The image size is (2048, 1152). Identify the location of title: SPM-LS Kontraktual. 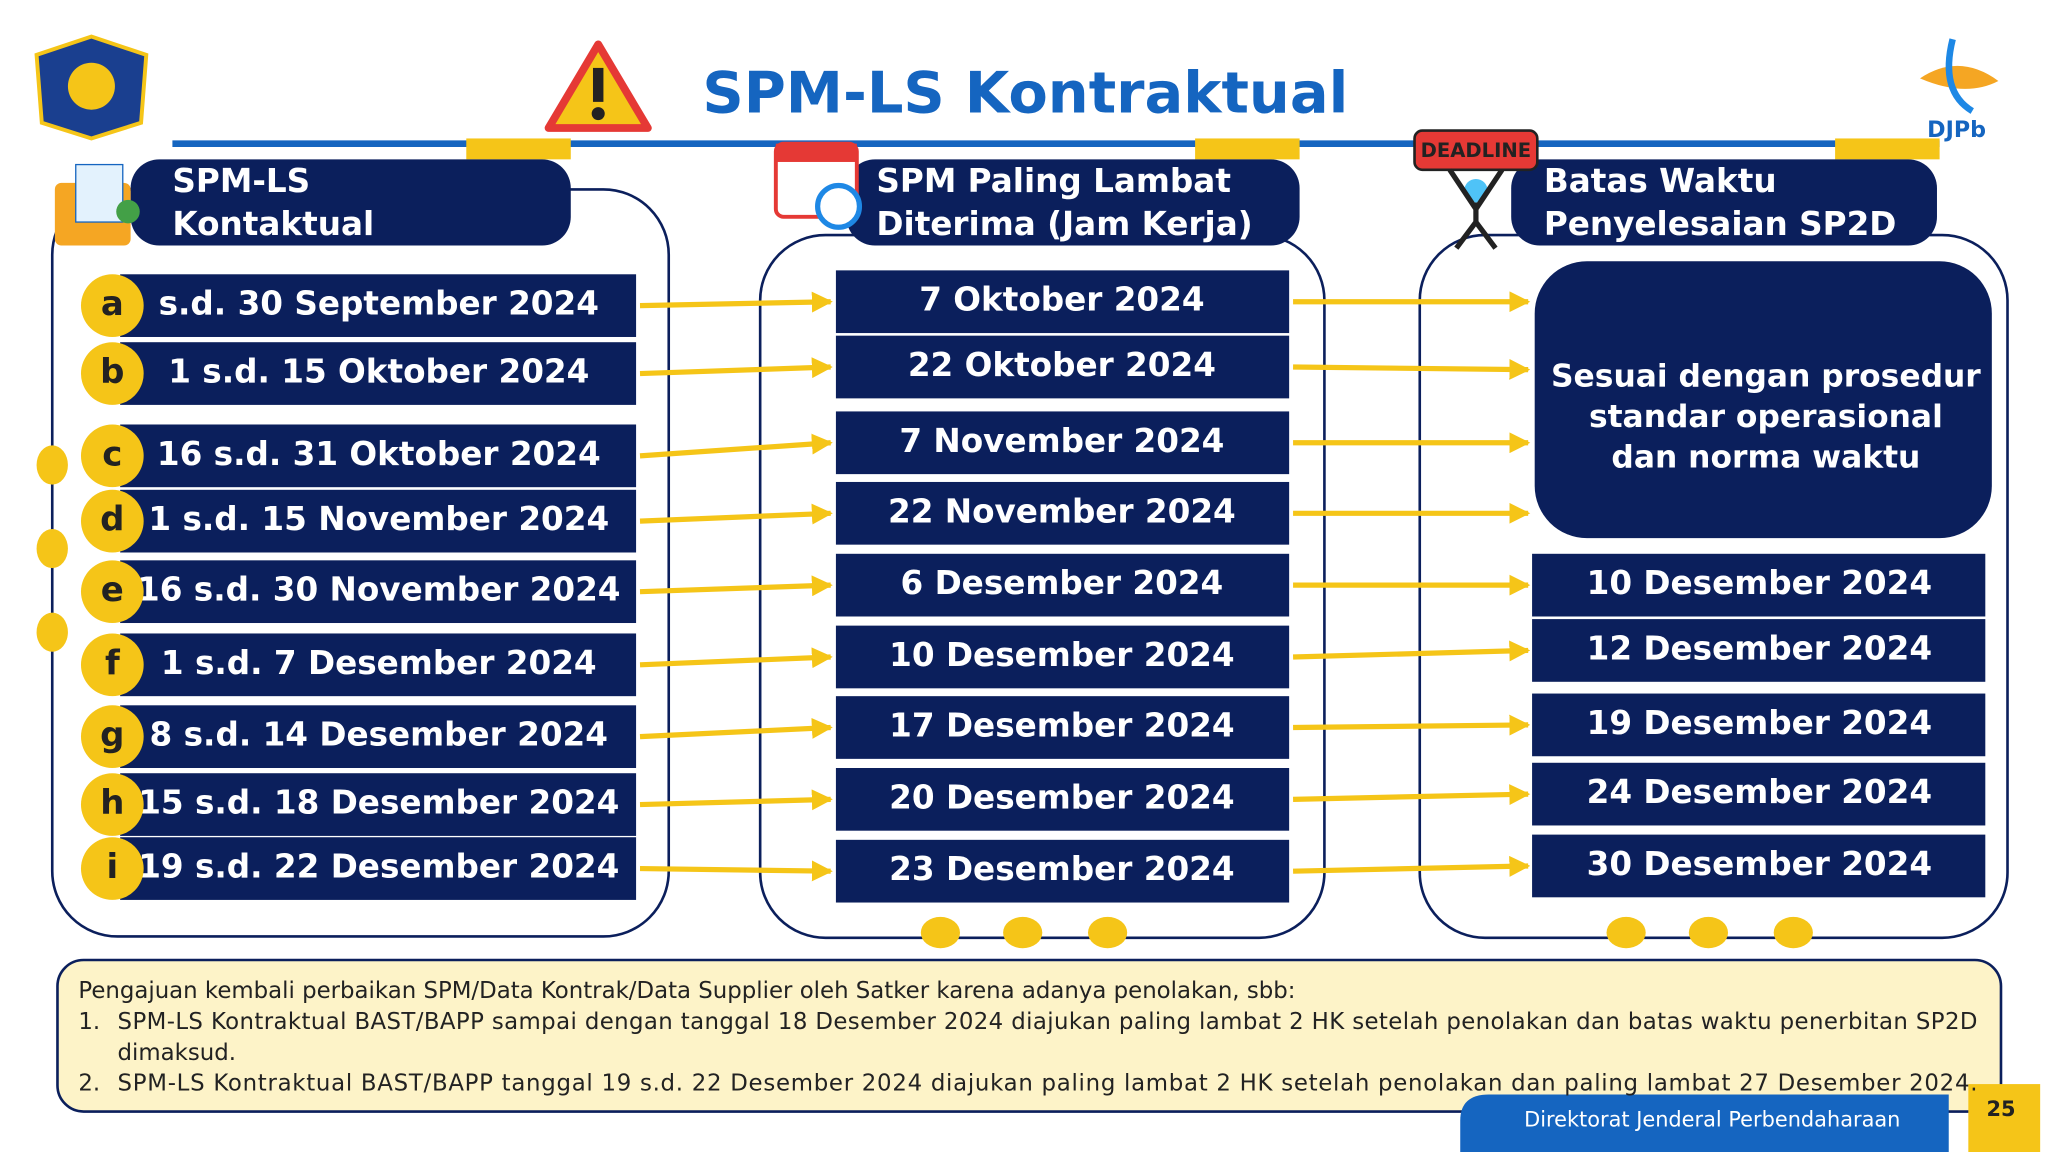
(1025, 92).